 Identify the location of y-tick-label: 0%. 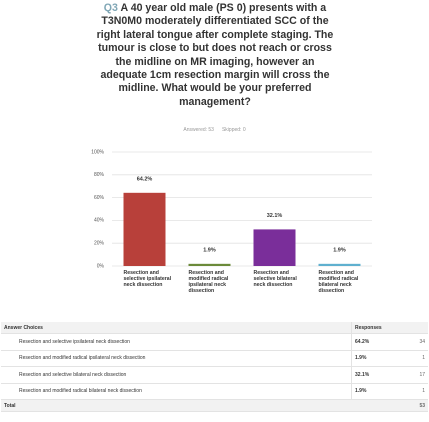
(101, 266).